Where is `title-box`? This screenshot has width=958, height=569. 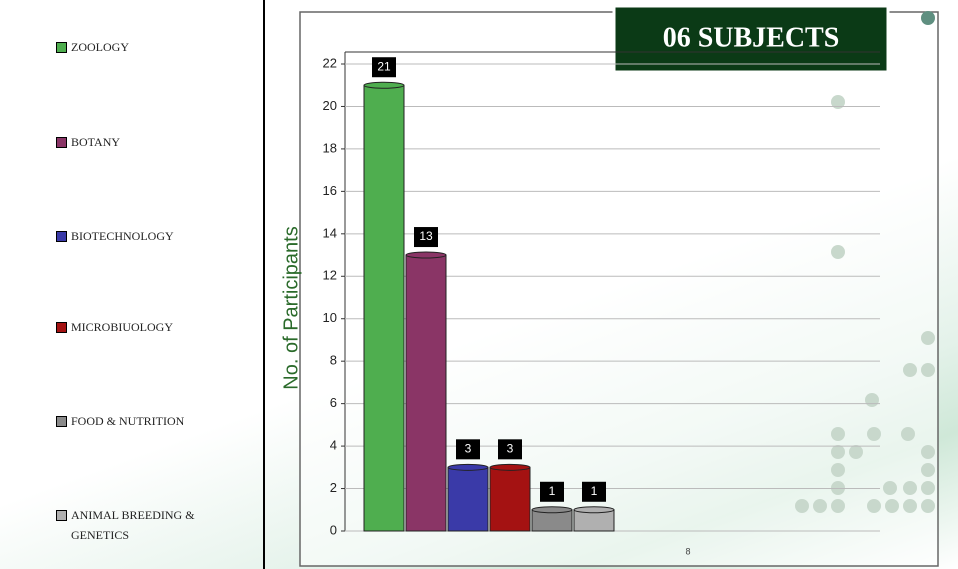 title-box is located at coordinates (751, 39).